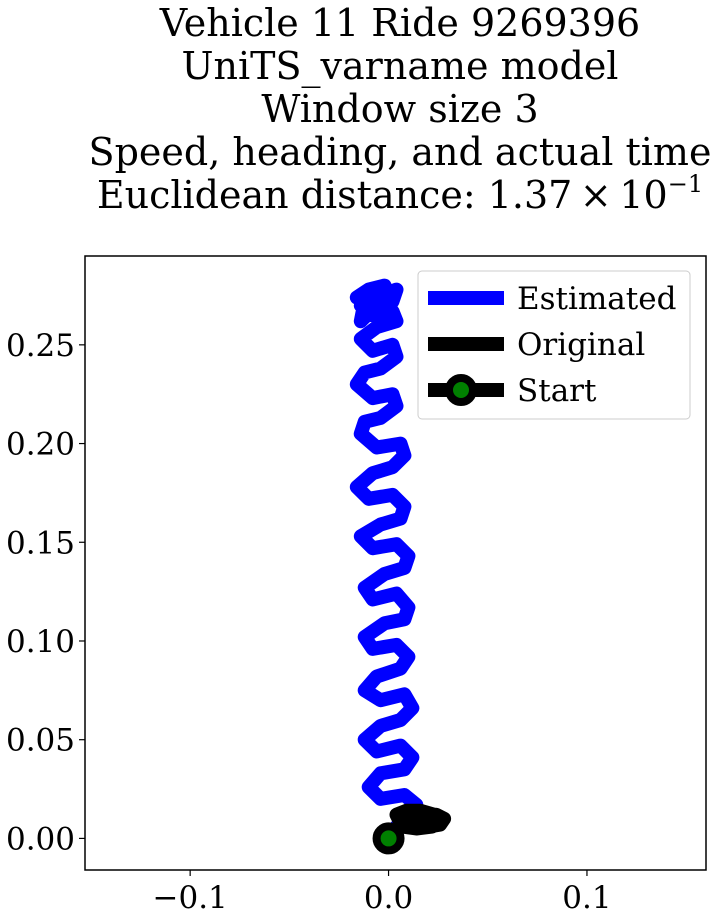 The image size is (713, 918). I want to click on title-line-1: Vehicle 11 Ride 9269396, so click(400, 23).